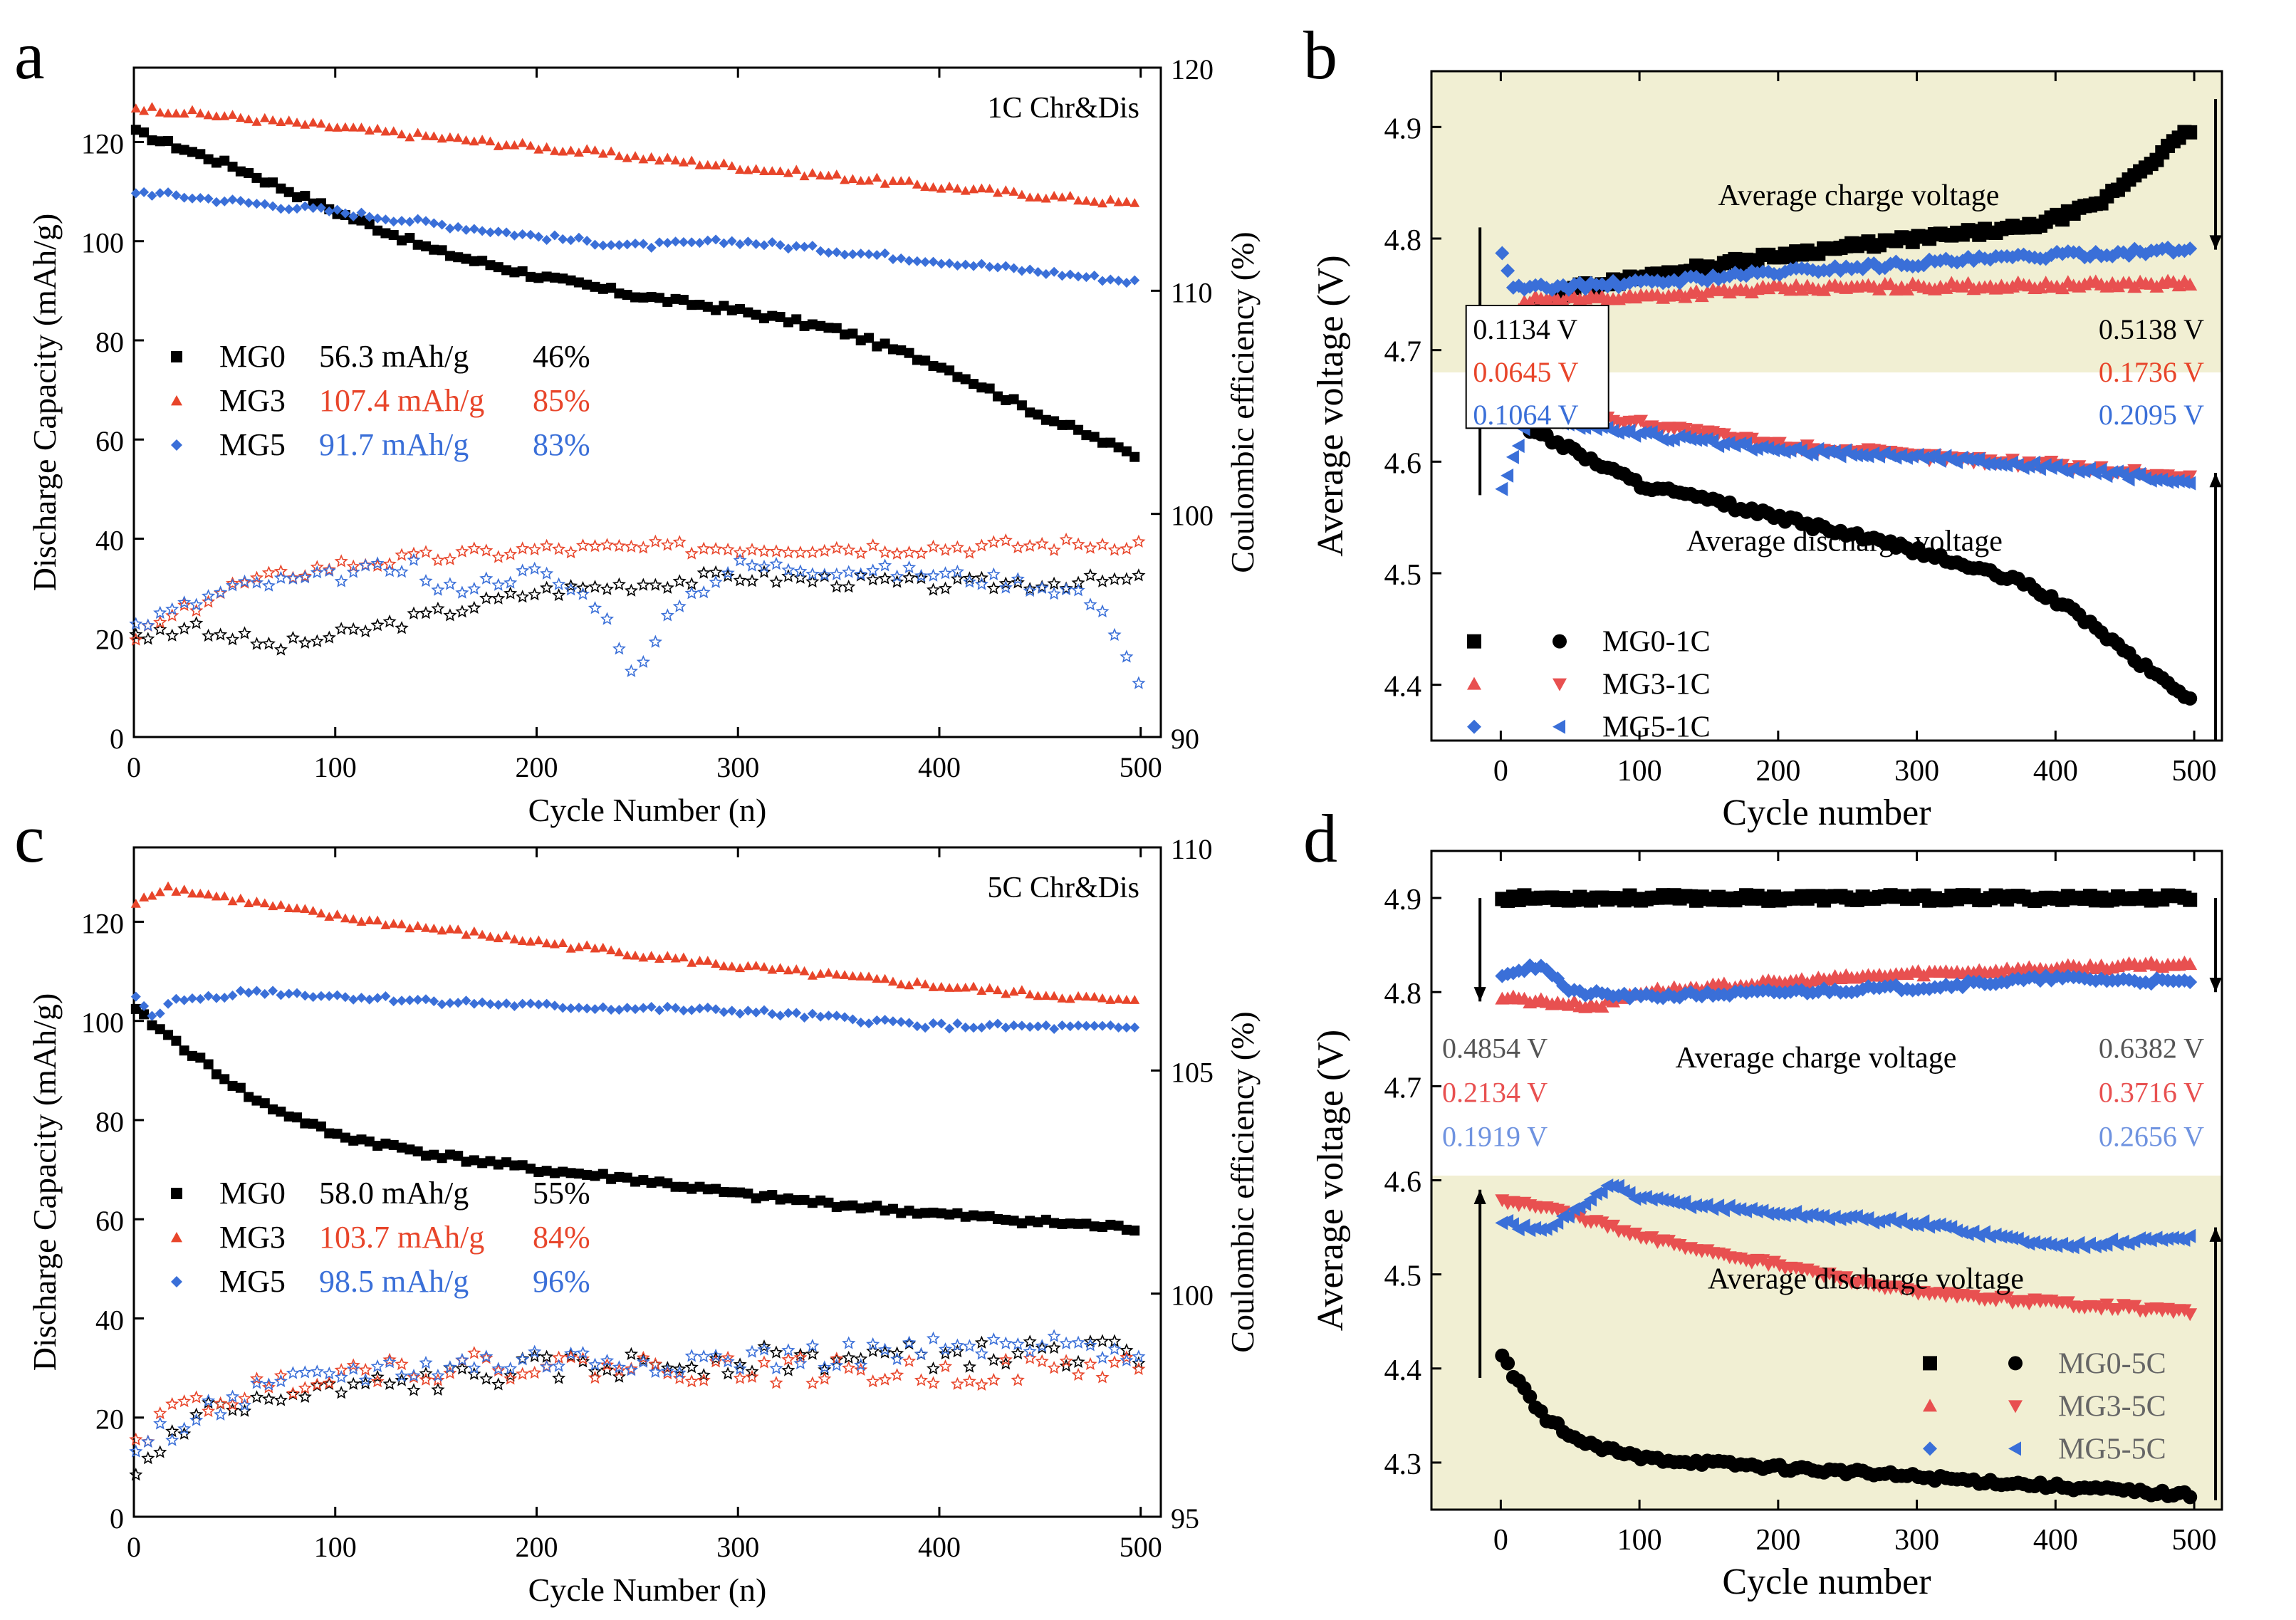  What do you see at coordinates (109, 1221) in the screenshot?
I see `y-tick-label: 60` at bounding box center [109, 1221].